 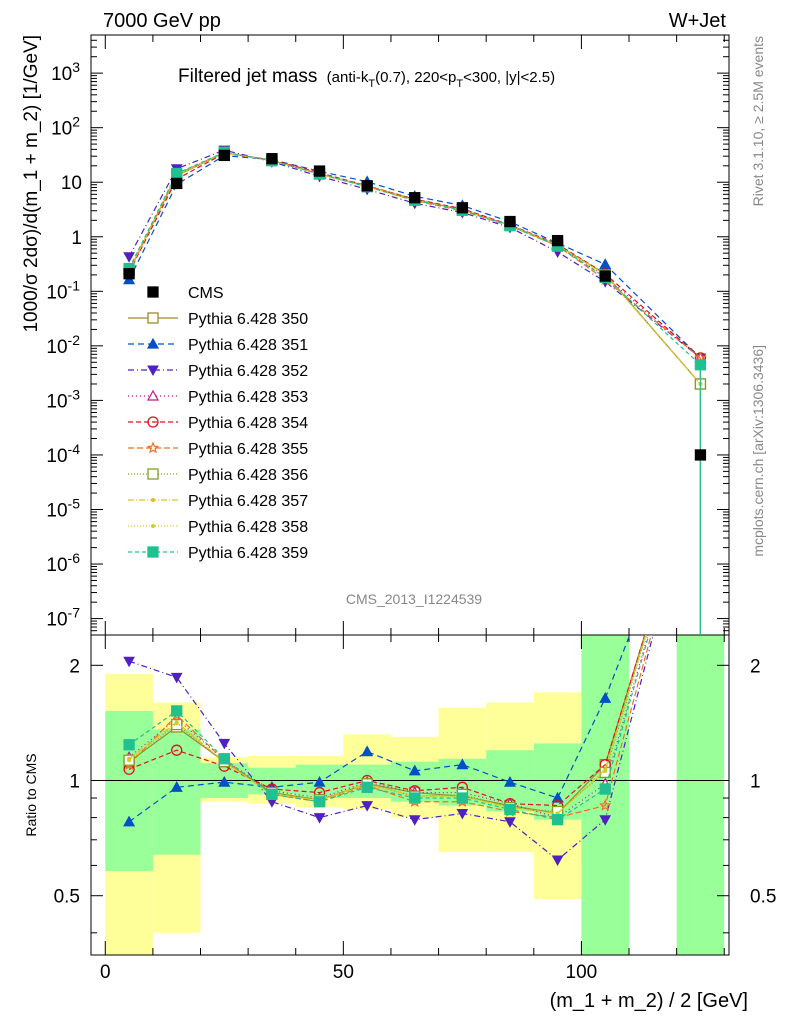 What do you see at coordinates (65, 72) in the screenshot?
I see `y-tick-label: 10³` at bounding box center [65, 72].